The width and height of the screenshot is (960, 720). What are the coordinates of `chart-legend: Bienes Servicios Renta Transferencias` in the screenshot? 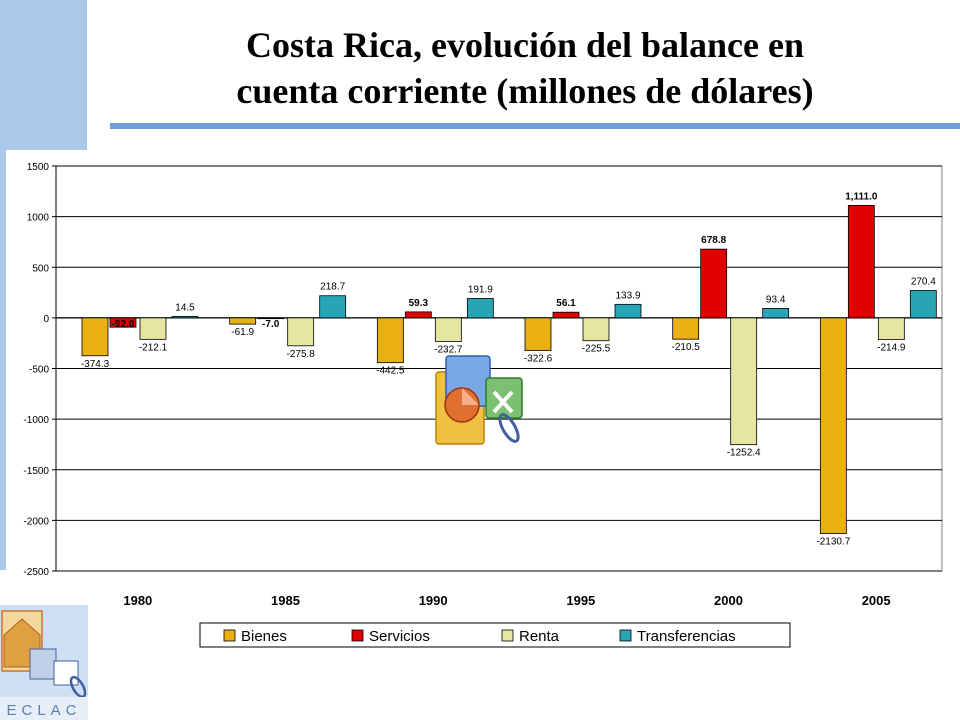 It's located at (495, 635).